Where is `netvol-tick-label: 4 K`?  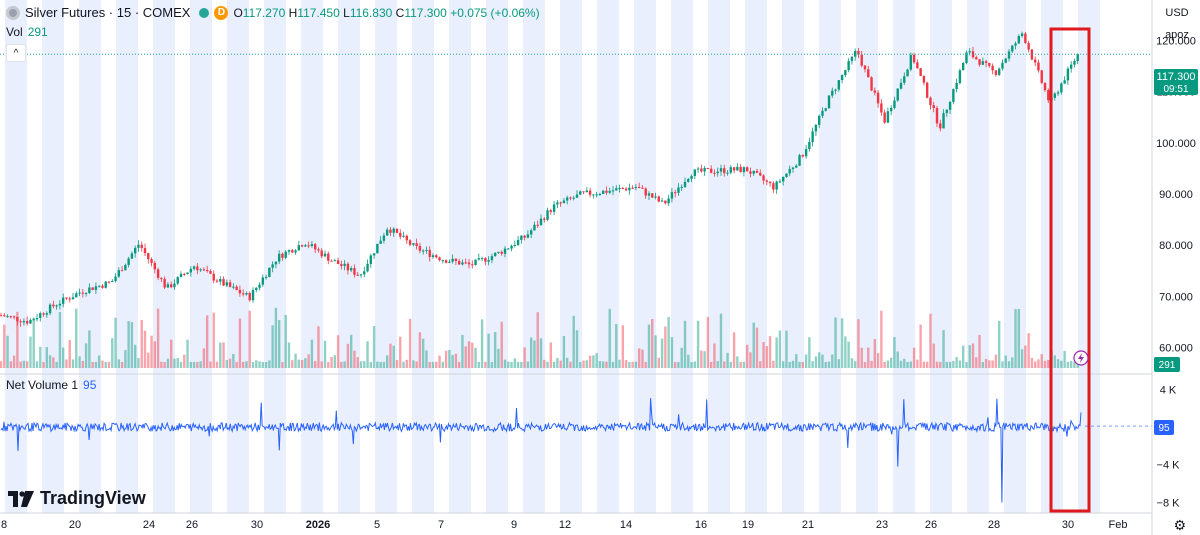 netvol-tick-label: 4 K is located at coordinates (1168, 390).